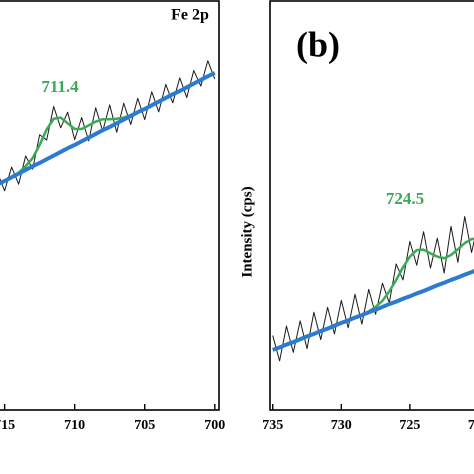  I want to click on x-tick-label: 710, so click(74, 425).